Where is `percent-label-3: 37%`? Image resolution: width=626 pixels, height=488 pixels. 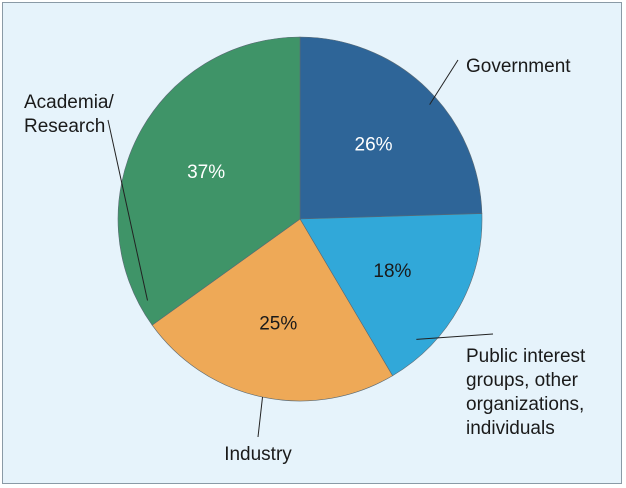
percent-label-3: 37% is located at coordinates (206, 172).